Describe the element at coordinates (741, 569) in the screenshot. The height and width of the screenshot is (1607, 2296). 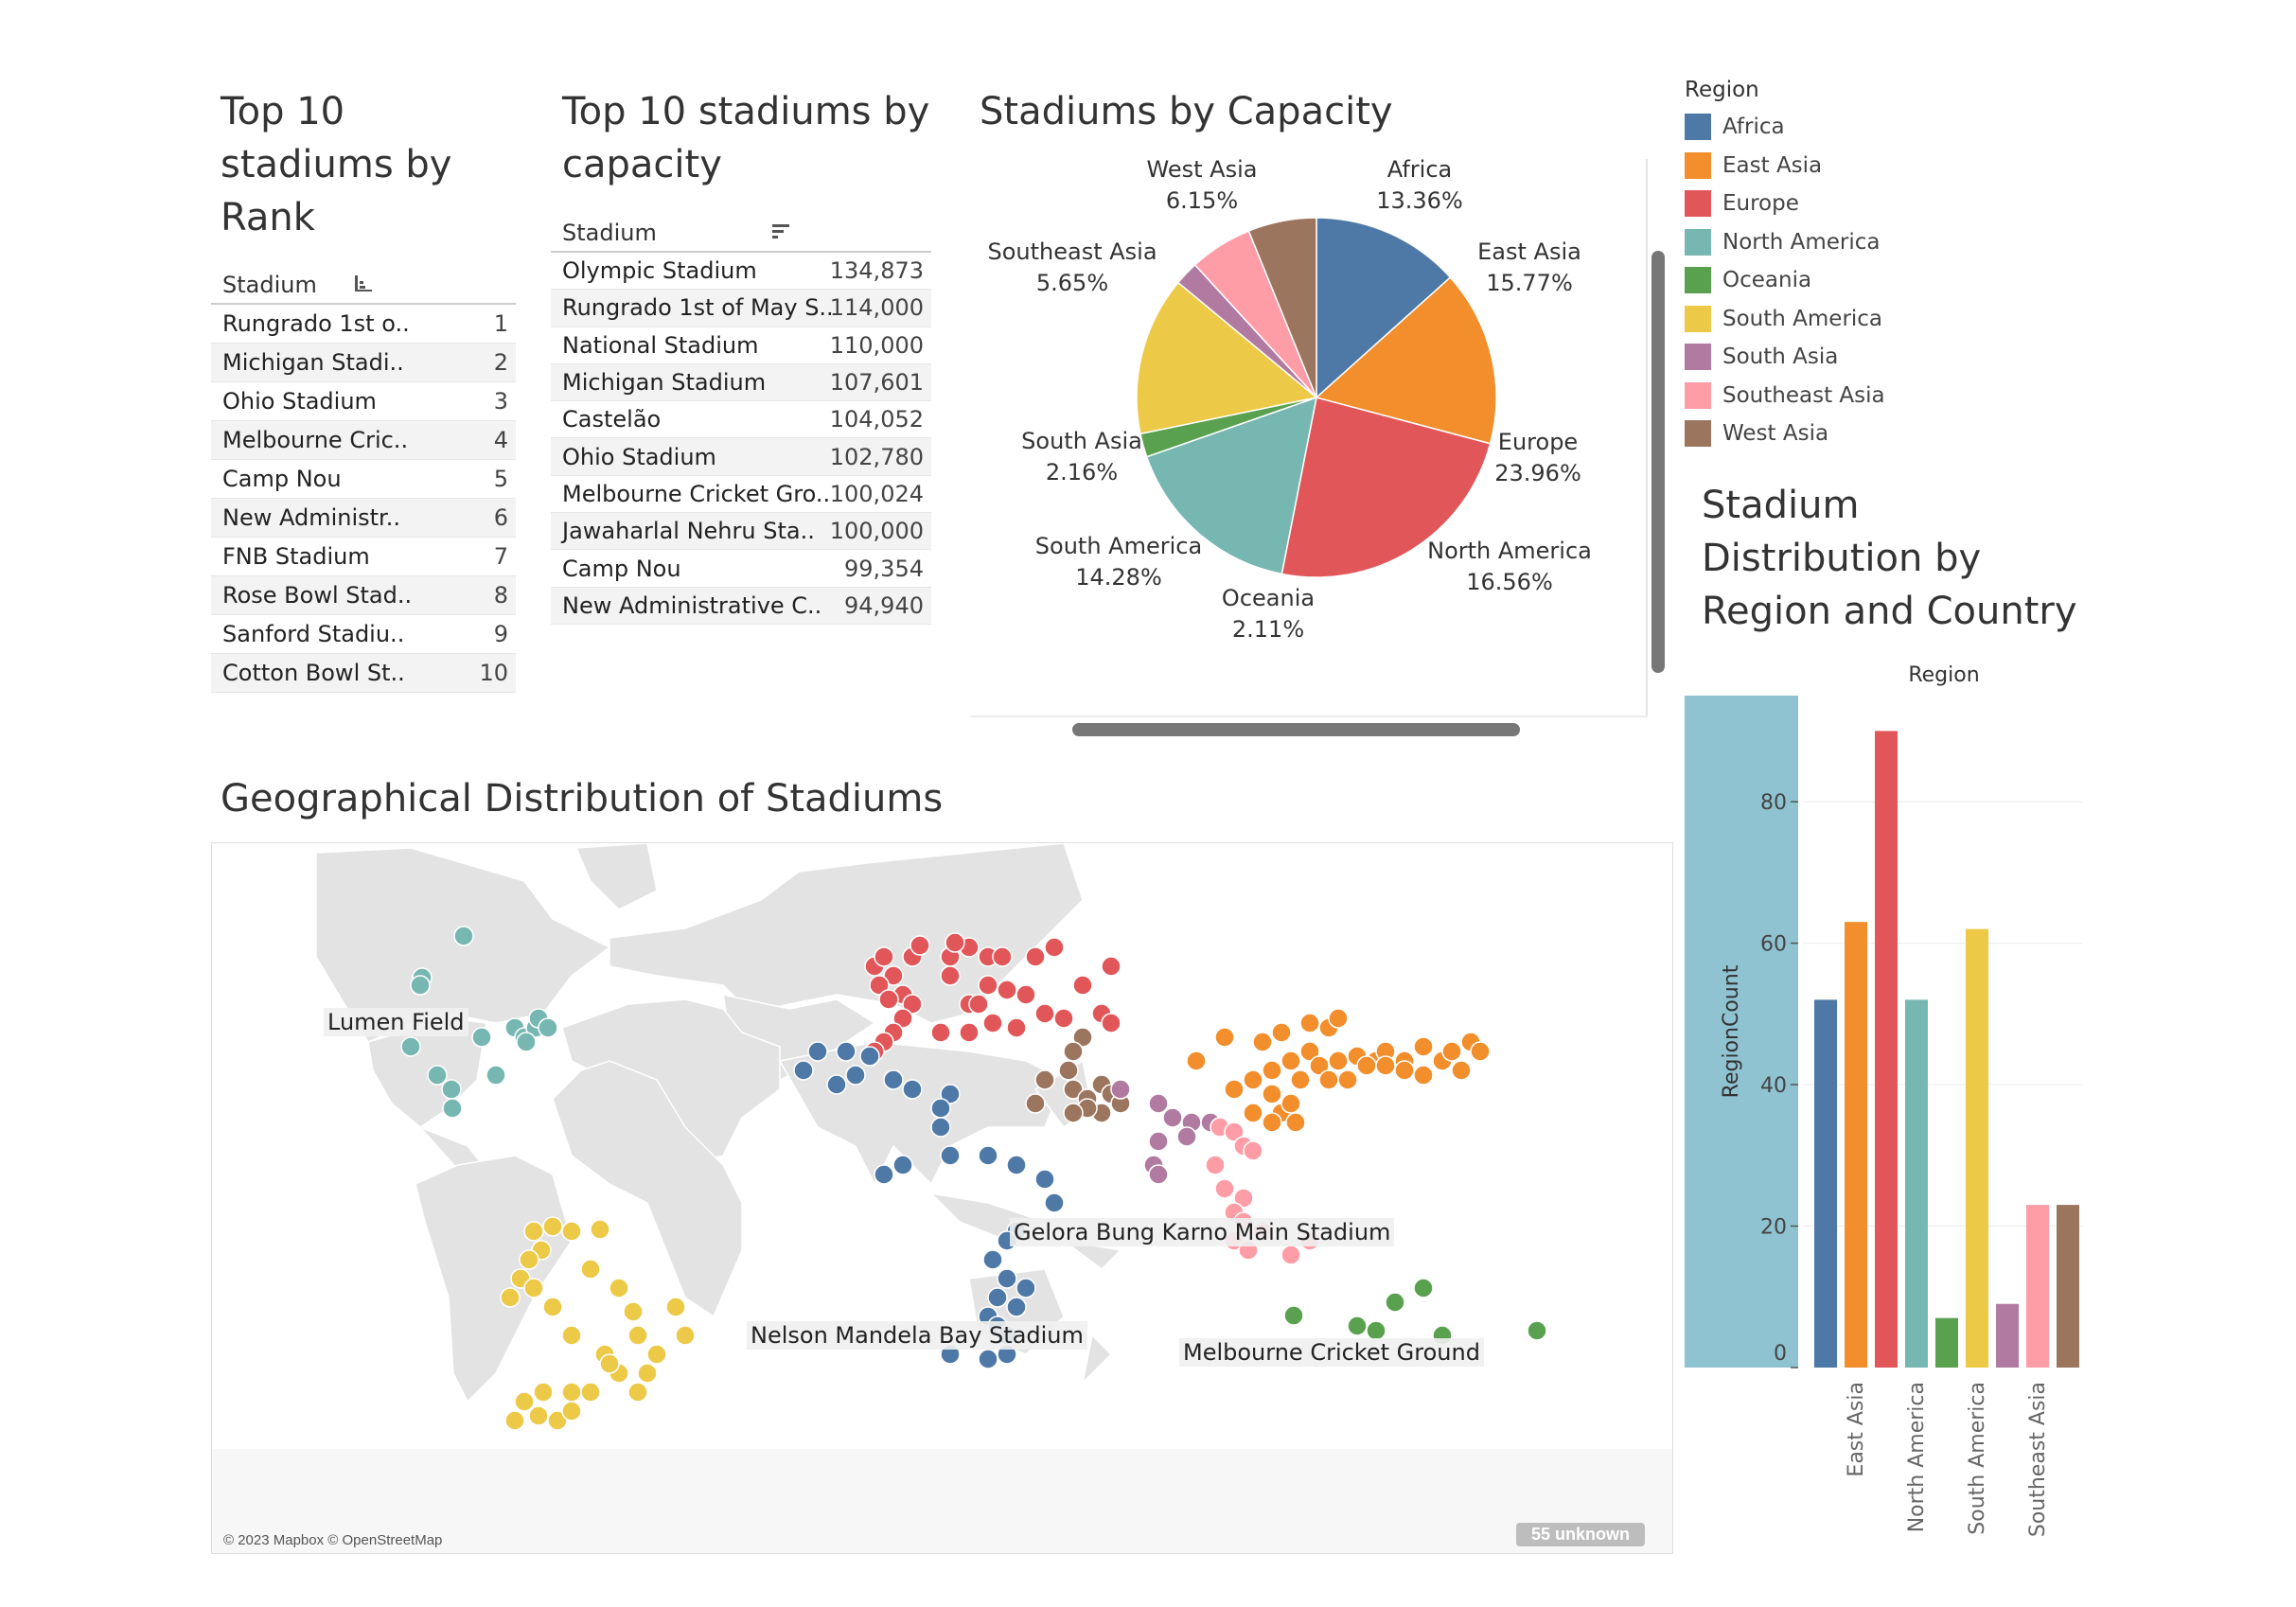
I see `capacity-table-row: Camp Nou 99,354` at that location.